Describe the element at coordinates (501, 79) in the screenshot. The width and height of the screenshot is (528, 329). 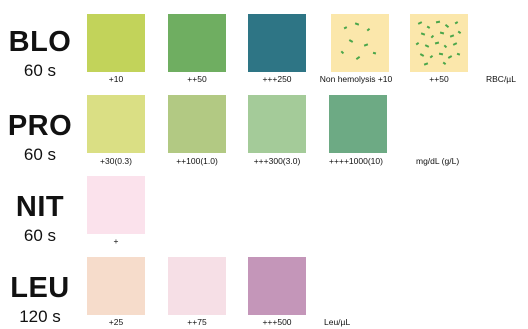
I see `blo-unit: RBC/µL` at that location.